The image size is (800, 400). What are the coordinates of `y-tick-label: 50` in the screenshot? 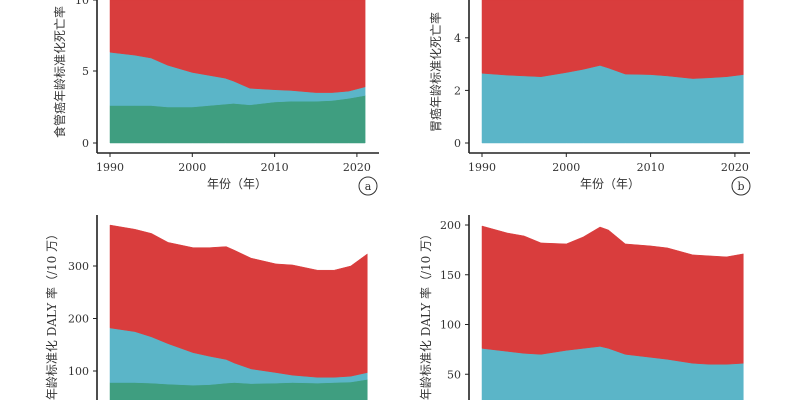 It's located at (454, 374).